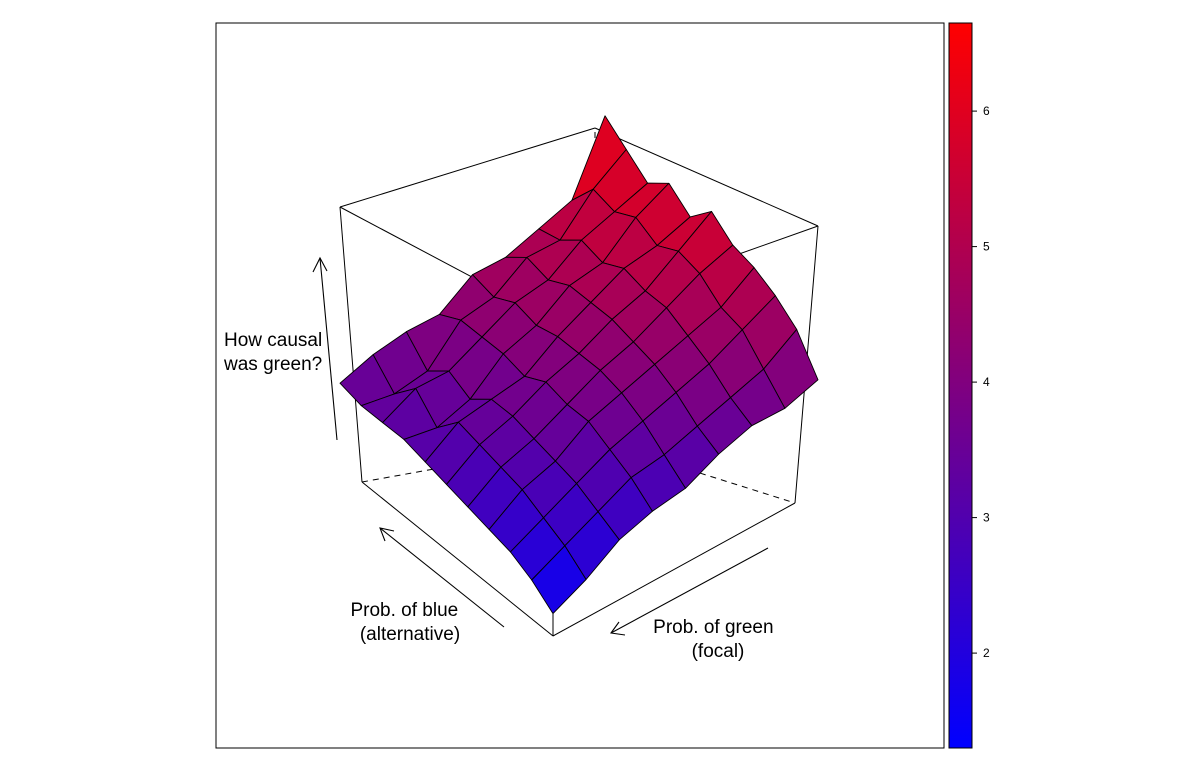 This screenshot has width=1200, height=773. Describe the element at coordinates (467, 167) in the screenshot. I see `box-edge-top-back-left` at that location.